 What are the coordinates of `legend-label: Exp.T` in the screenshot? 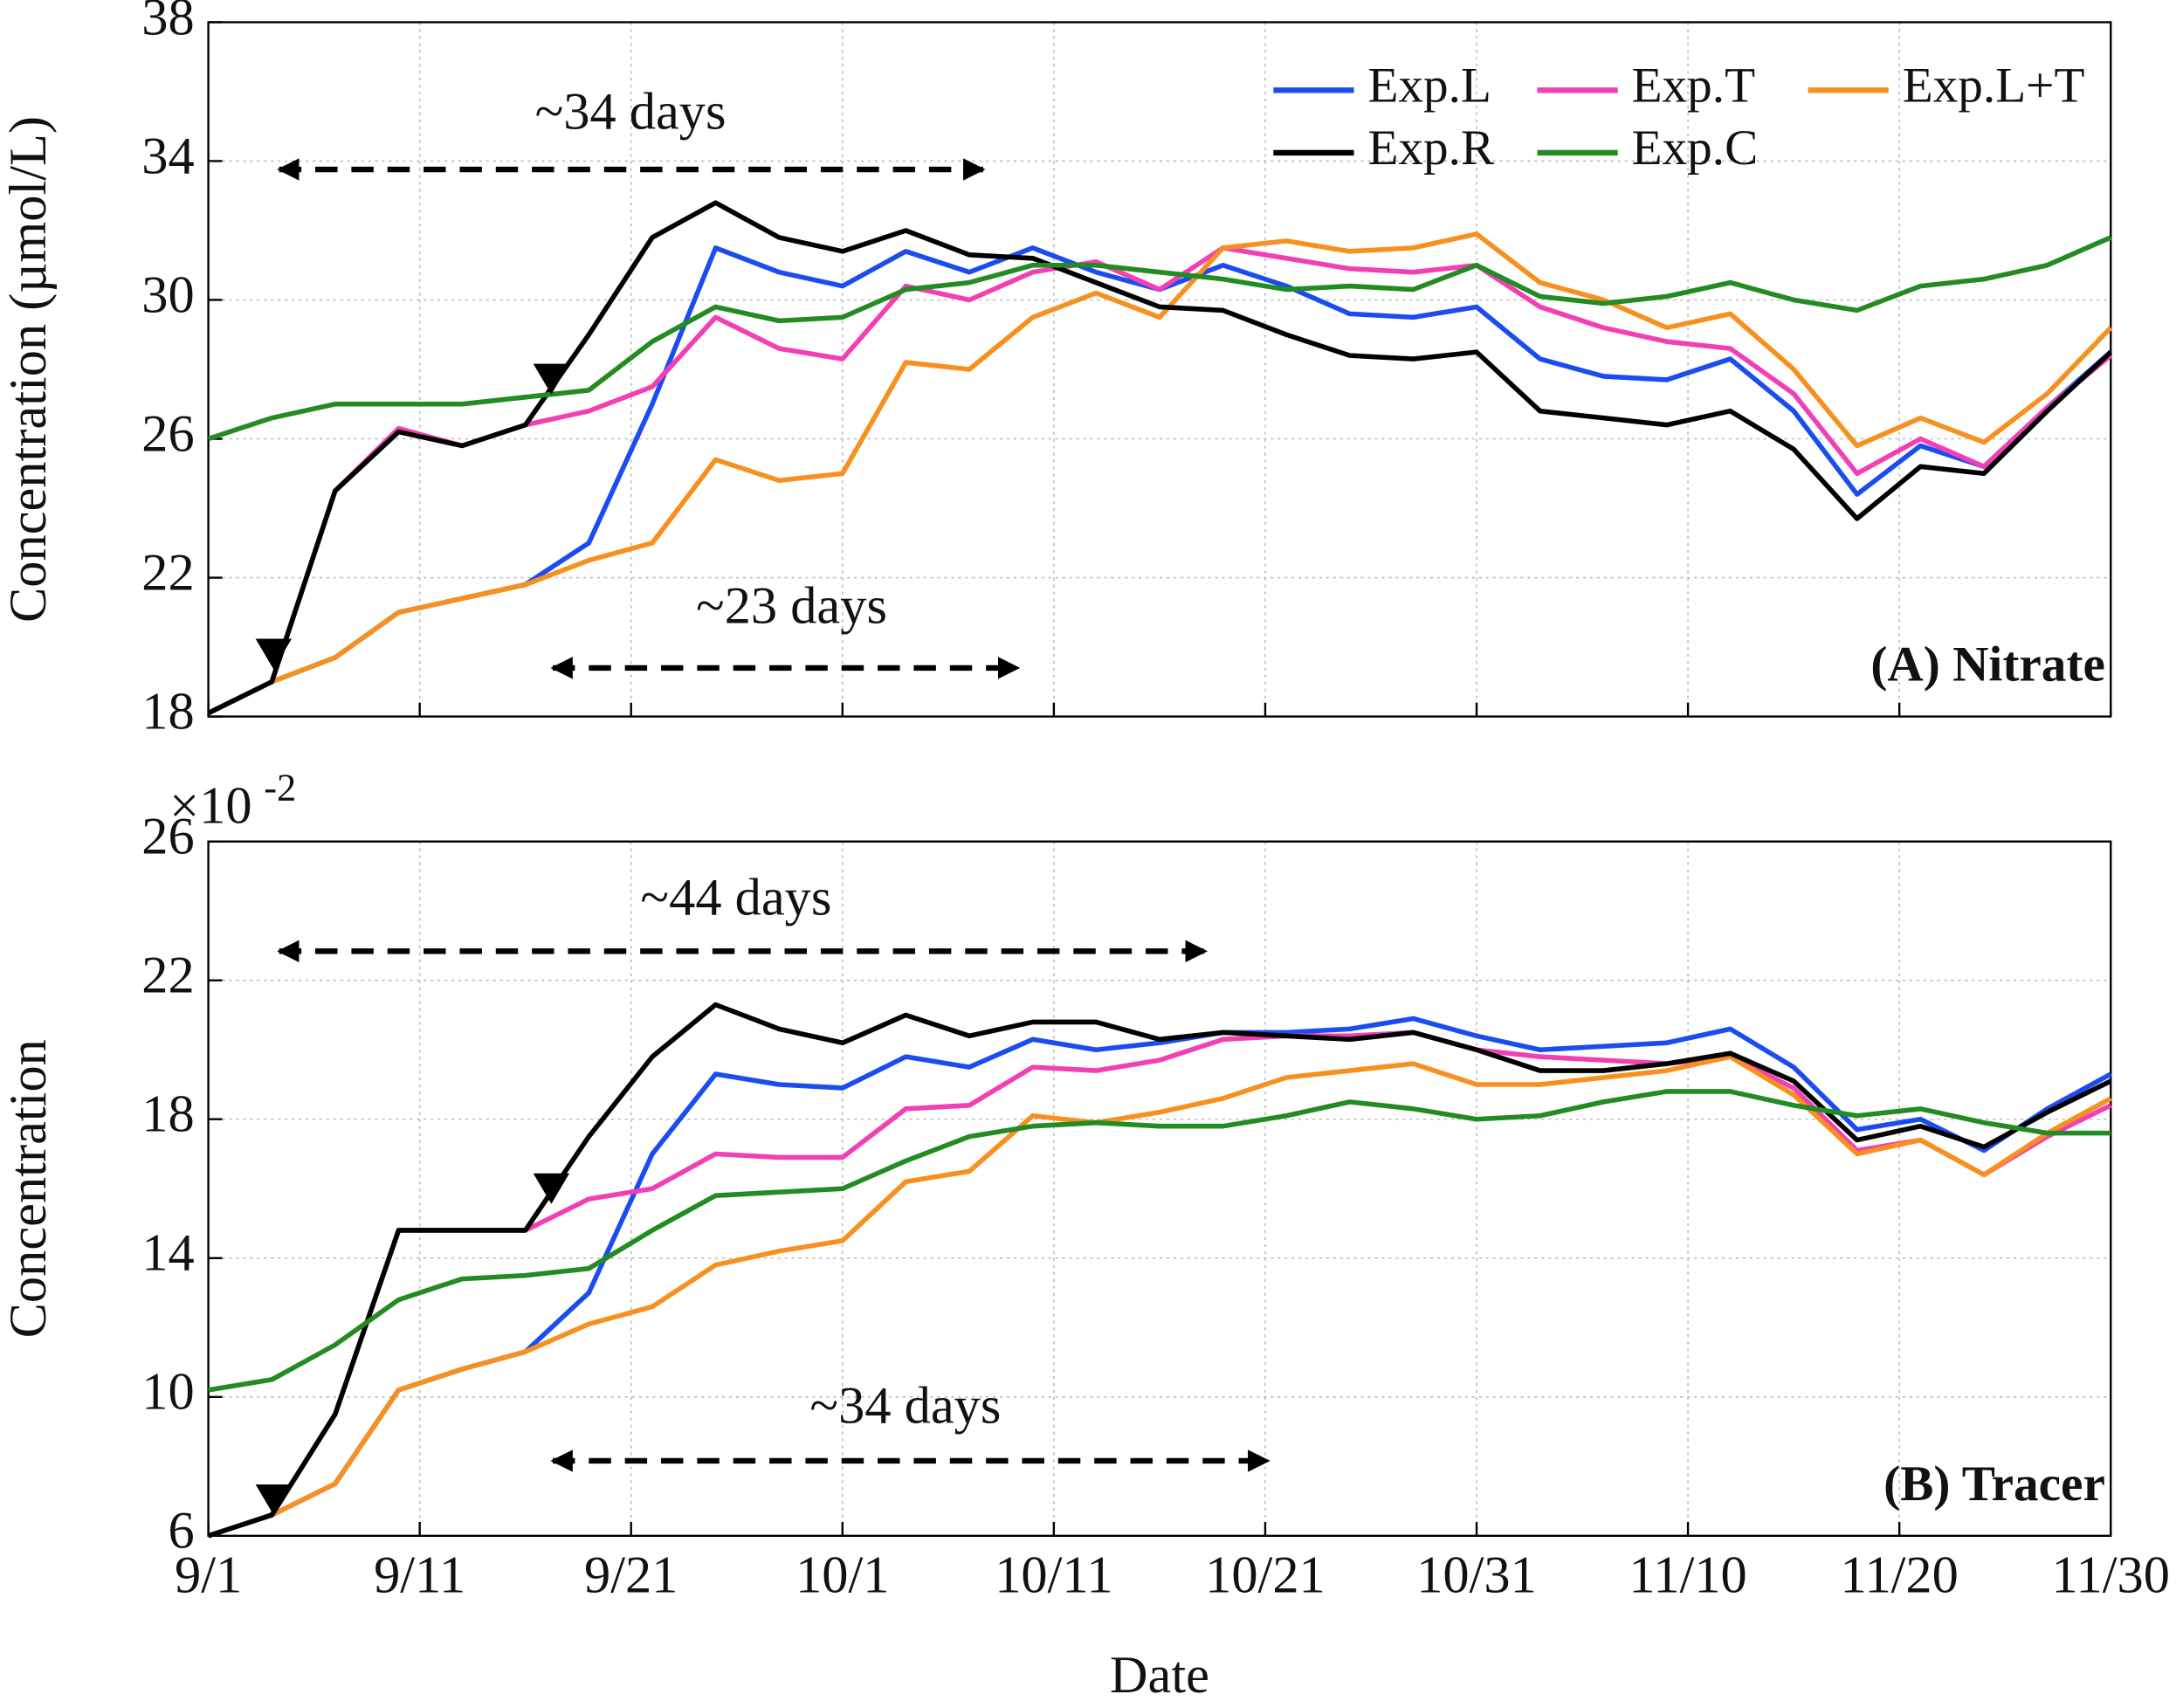 It's located at (1694, 86).